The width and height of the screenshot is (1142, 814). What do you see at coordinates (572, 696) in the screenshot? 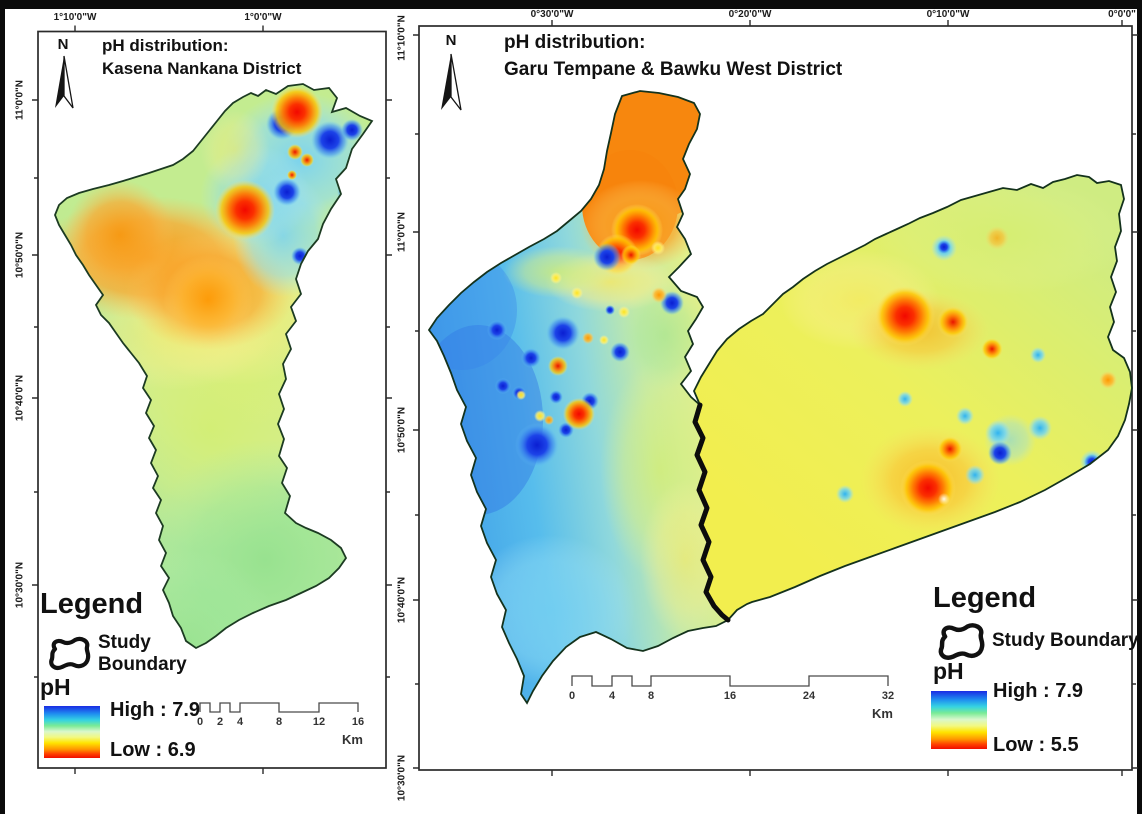
I see `scalebar-right-tick-0: 0` at bounding box center [572, 696].